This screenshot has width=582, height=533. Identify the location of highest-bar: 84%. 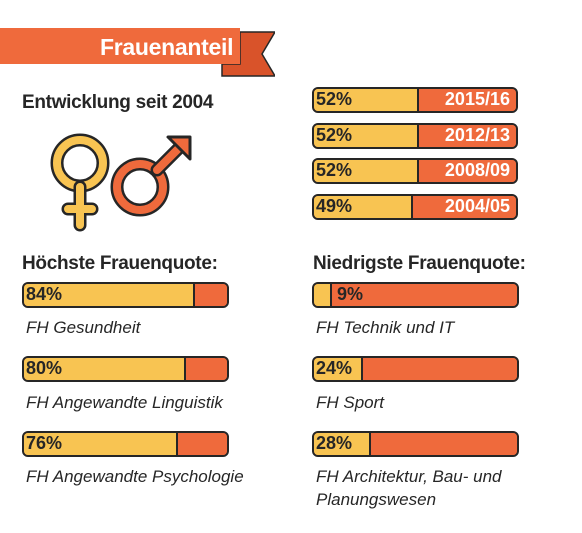
(125, 295).